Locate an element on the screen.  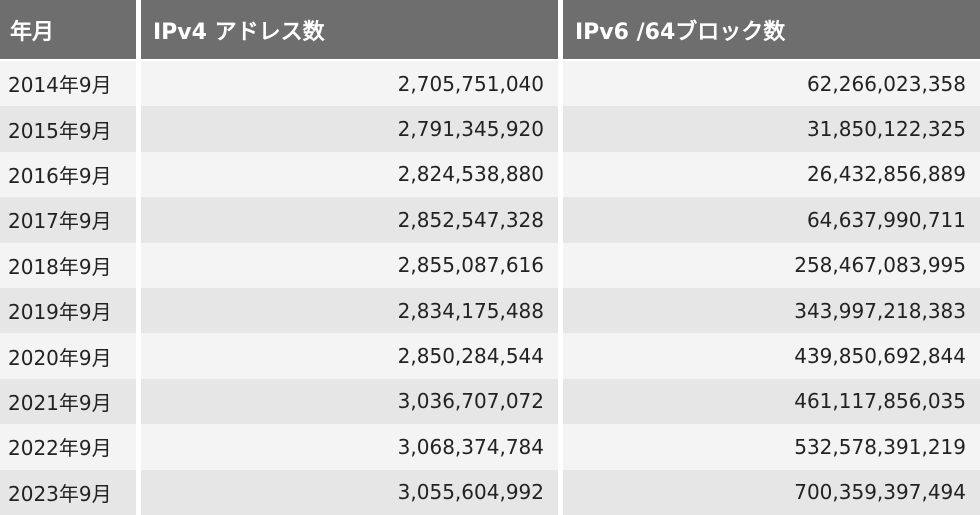
header-year-month: 年月 is located at coordinates (68, 30).